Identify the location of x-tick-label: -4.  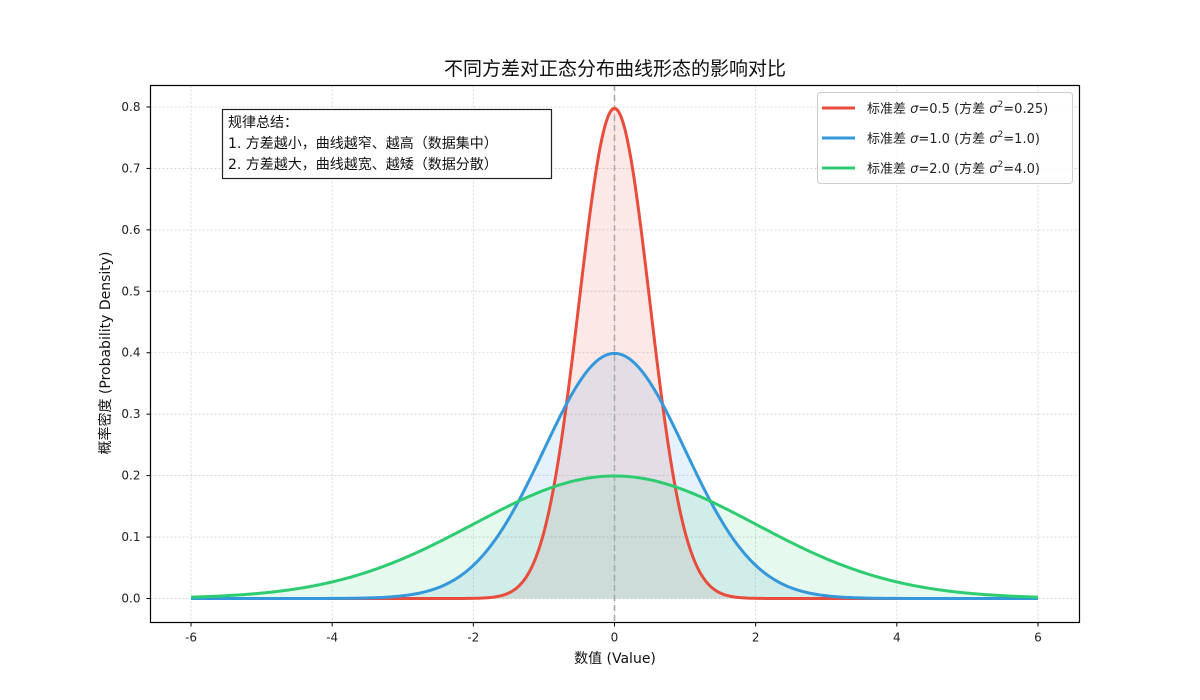
(332, 638).